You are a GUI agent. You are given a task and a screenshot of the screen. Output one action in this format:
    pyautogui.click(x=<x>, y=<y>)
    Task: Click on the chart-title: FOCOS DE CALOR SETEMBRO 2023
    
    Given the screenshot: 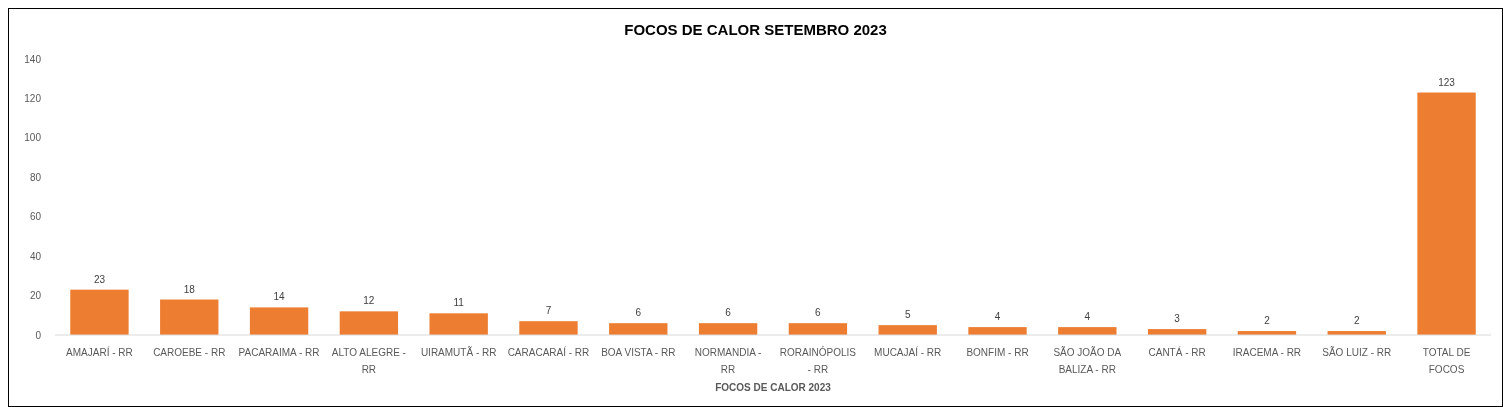 What is the action you would take?
    pyautogui.click(x=755, y=29)
    